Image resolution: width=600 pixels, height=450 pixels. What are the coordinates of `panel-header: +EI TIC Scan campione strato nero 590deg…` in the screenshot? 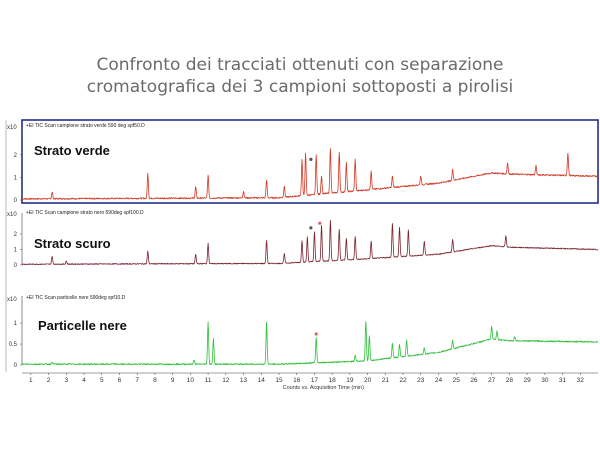 It's located at (85, 213).